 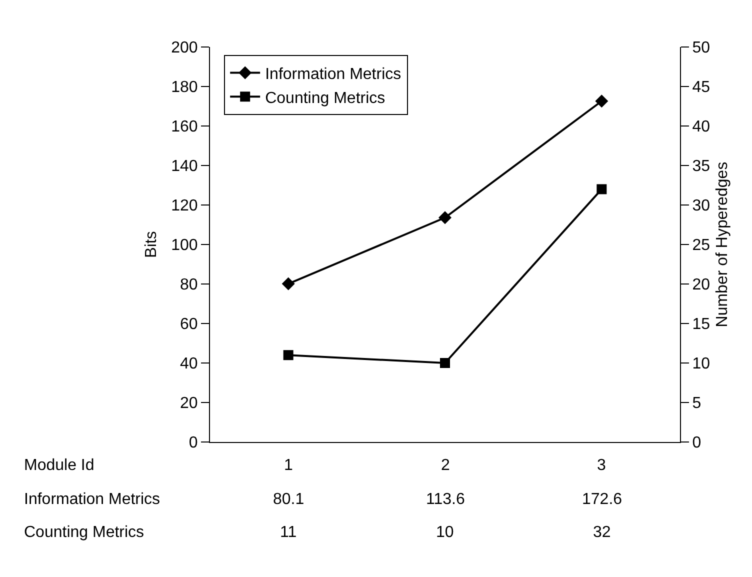 I want to click on data-label: 172.6, so click(x=602, y=499).